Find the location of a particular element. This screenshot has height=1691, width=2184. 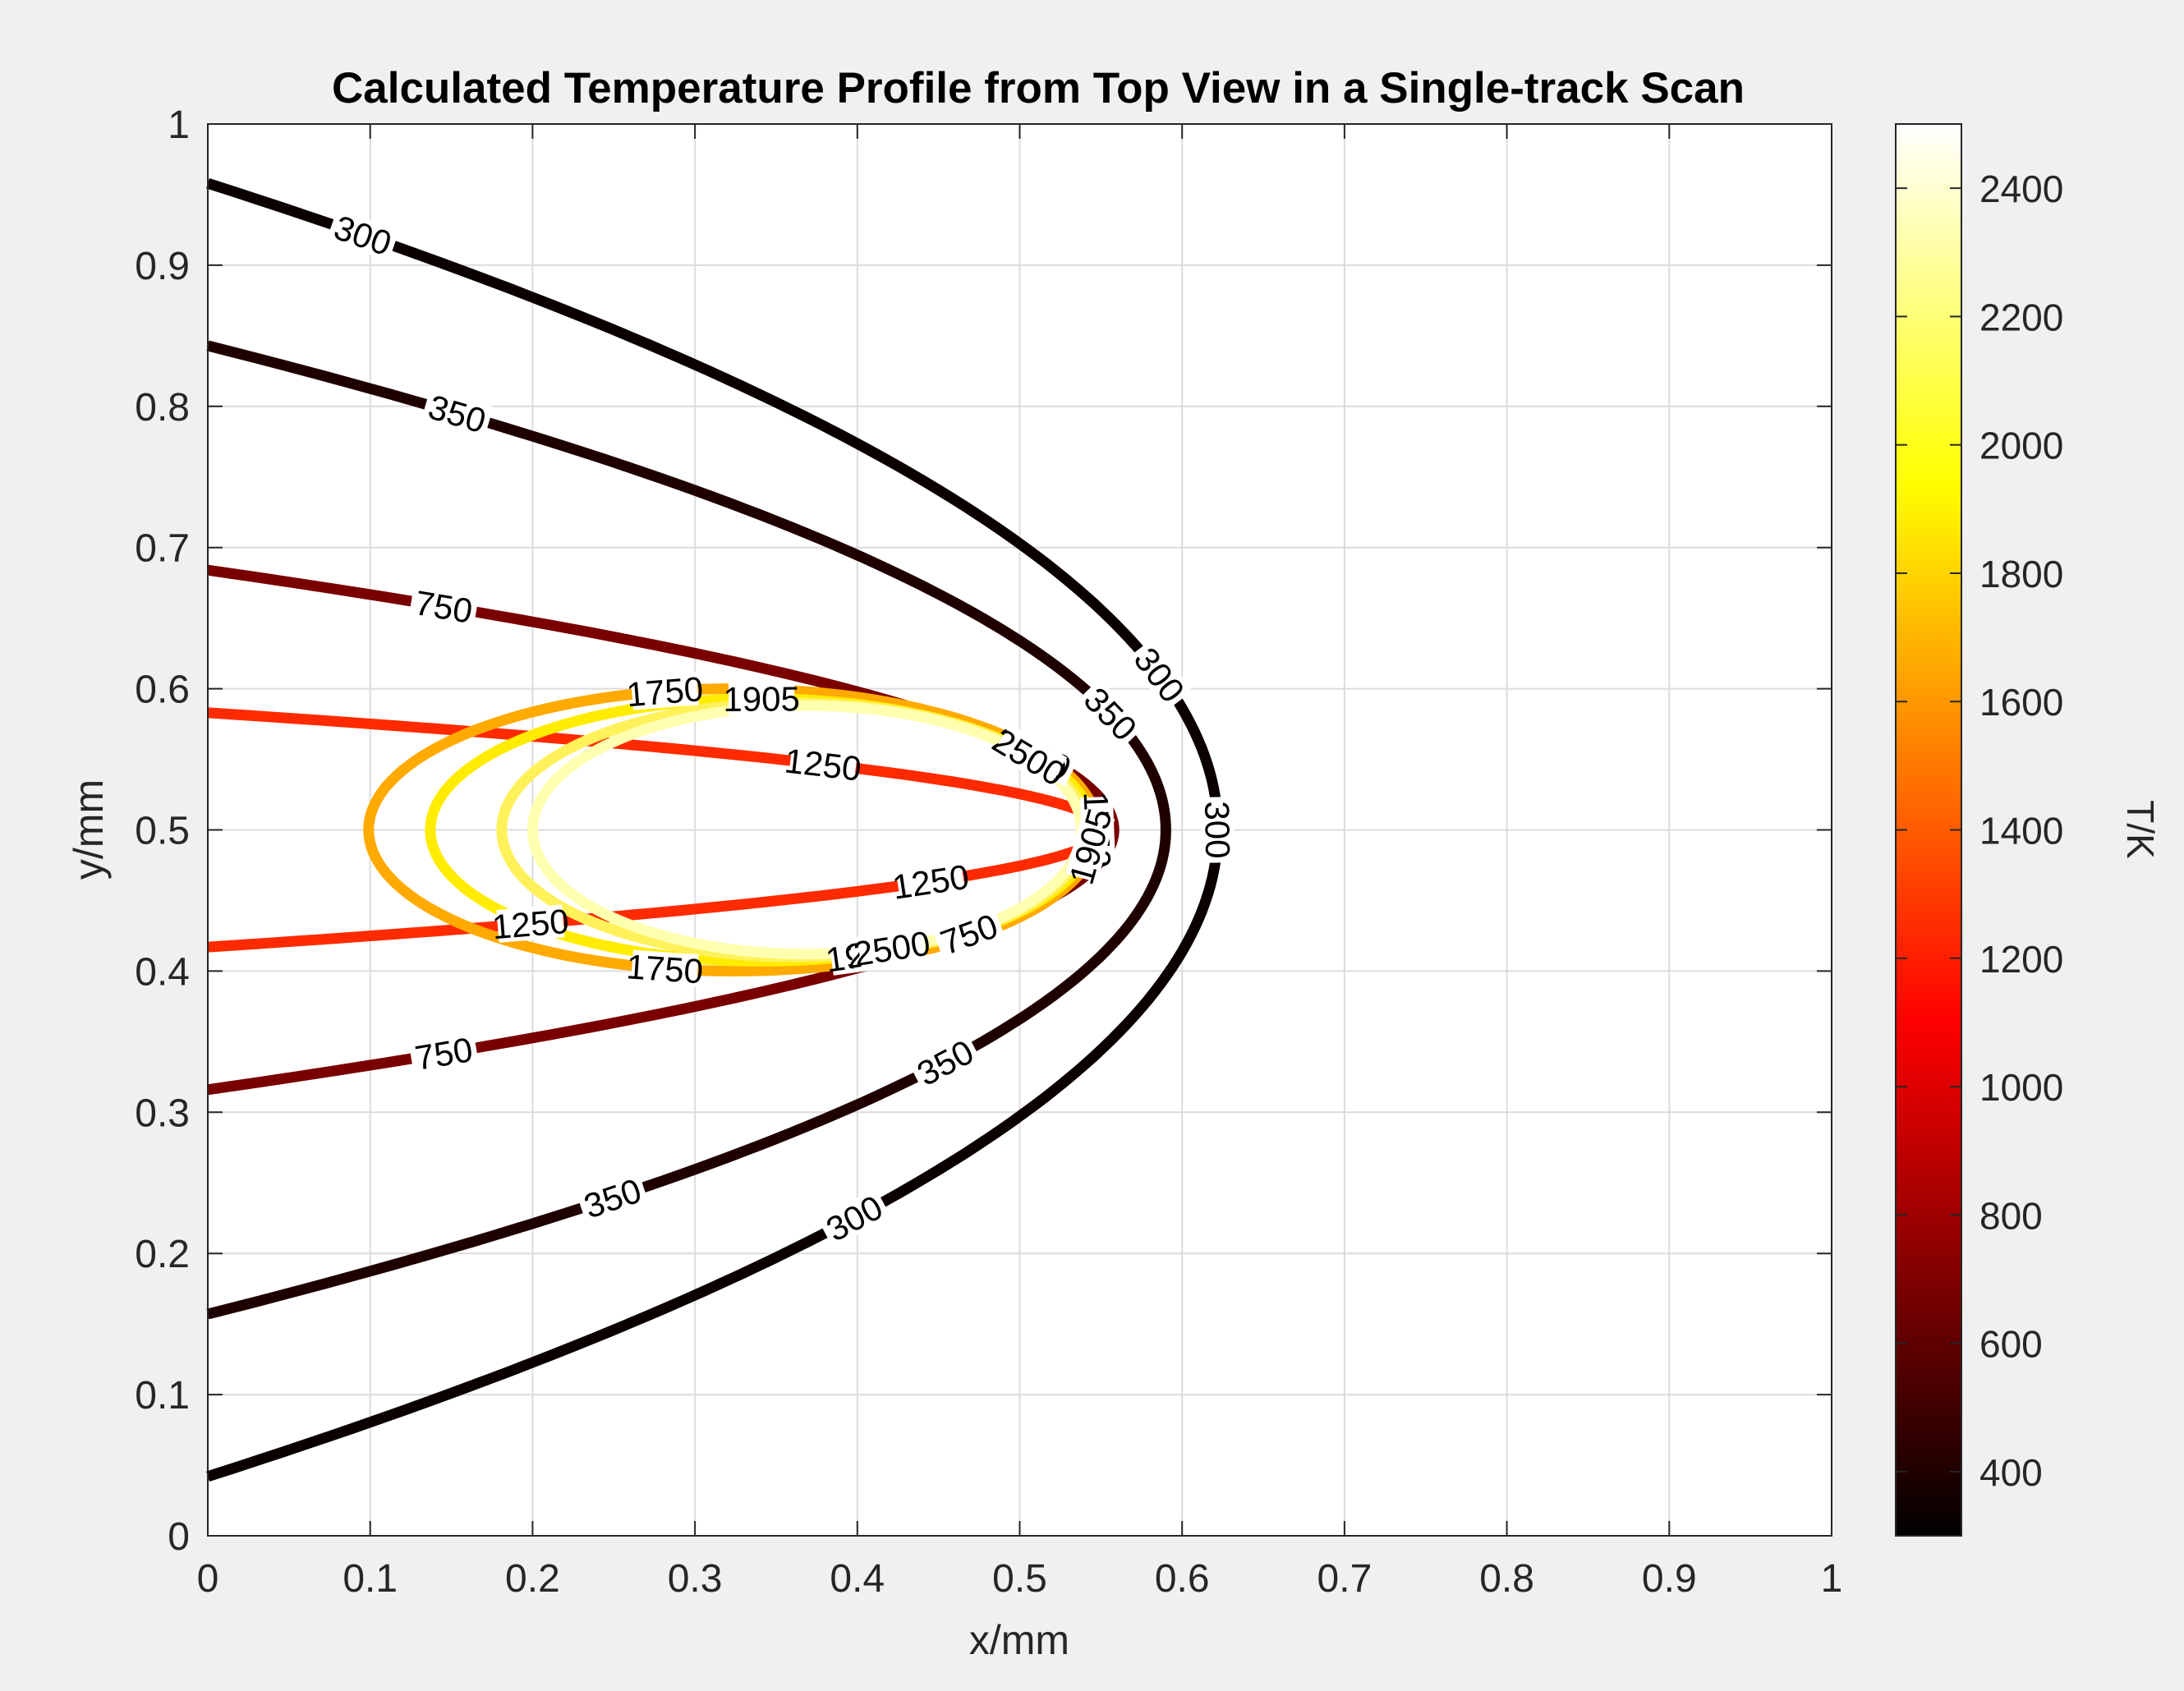

contour-label: 300 is located at coordinates (1217, 830).